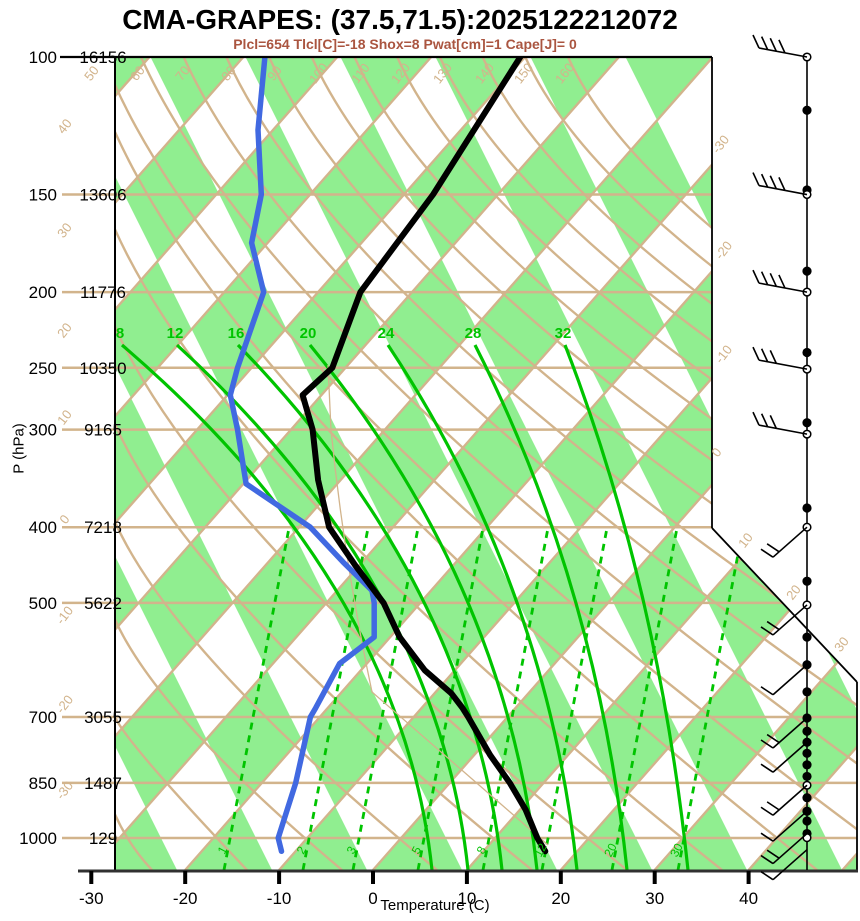  Describe the element at coordinates (175, 333) in the screenshot. I see `moist-adiabat-label: 12` at that location.